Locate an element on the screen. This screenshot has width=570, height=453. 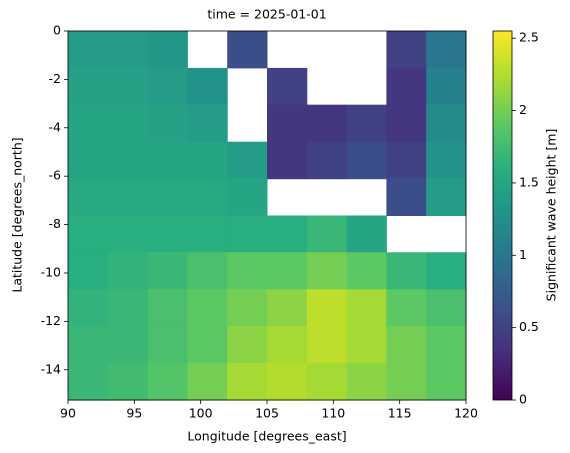
y-tick-label: -4 is located at coordinates (55, 126).